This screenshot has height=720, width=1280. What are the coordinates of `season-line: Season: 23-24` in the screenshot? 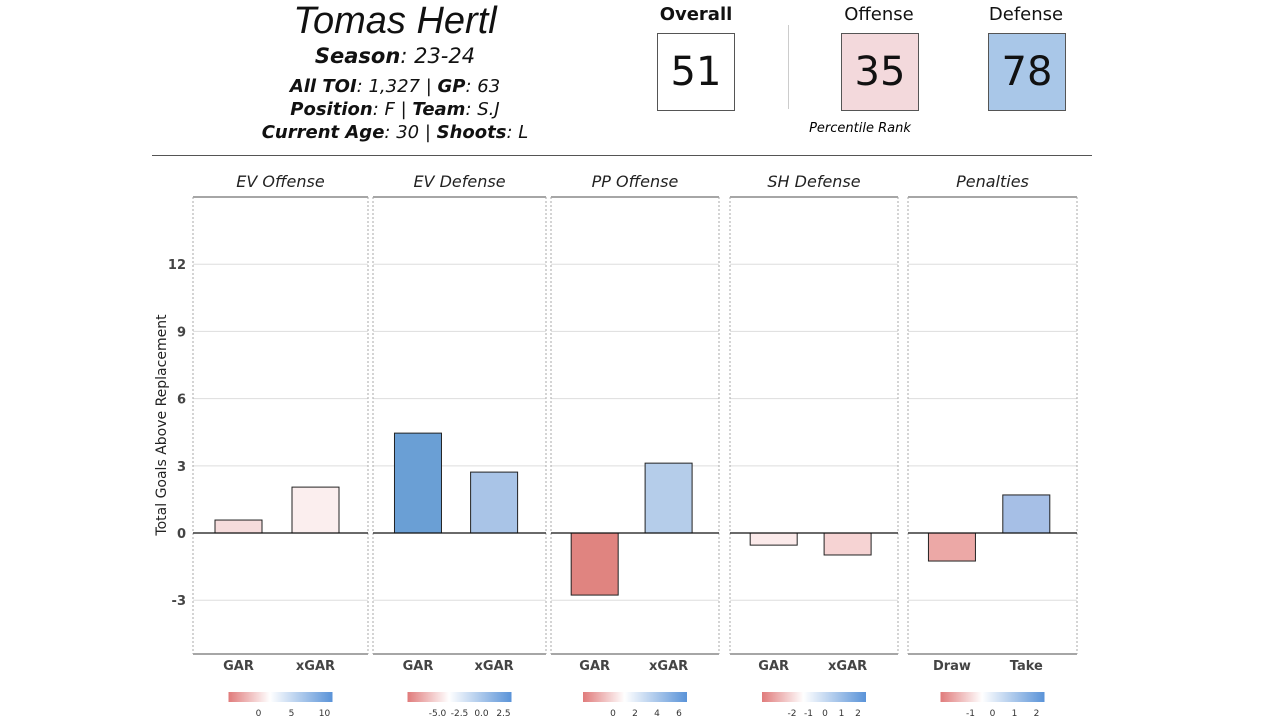 It's located at (395, 56).